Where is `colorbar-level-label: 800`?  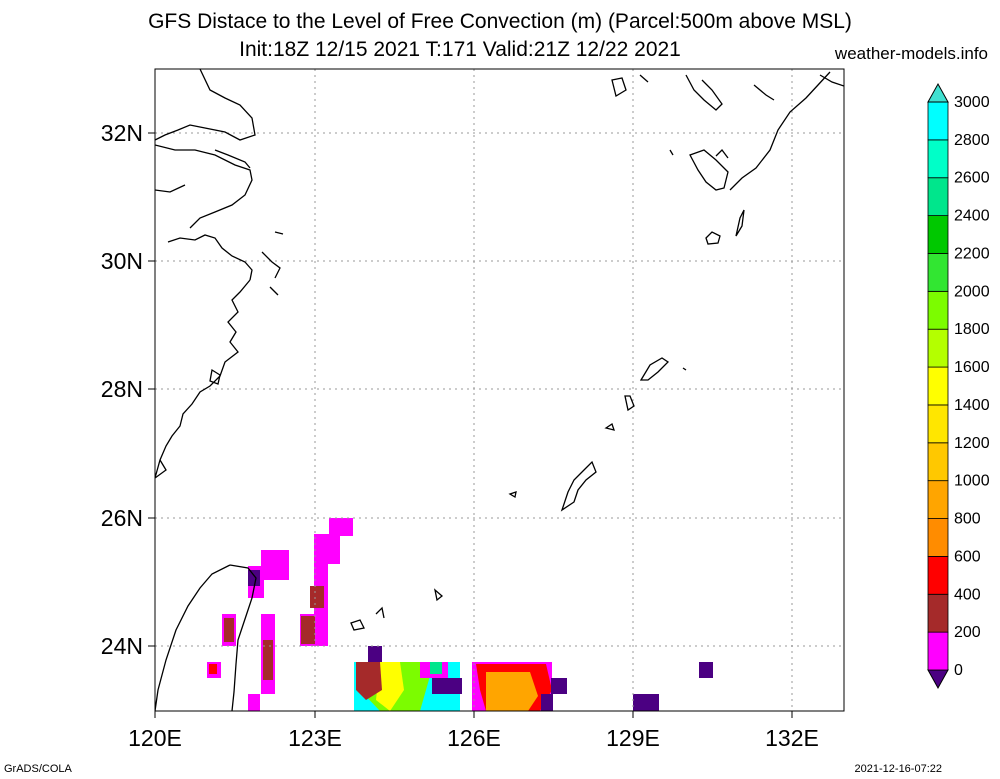 colorbar-level-label: 800 is located at coordinates (967, 519).